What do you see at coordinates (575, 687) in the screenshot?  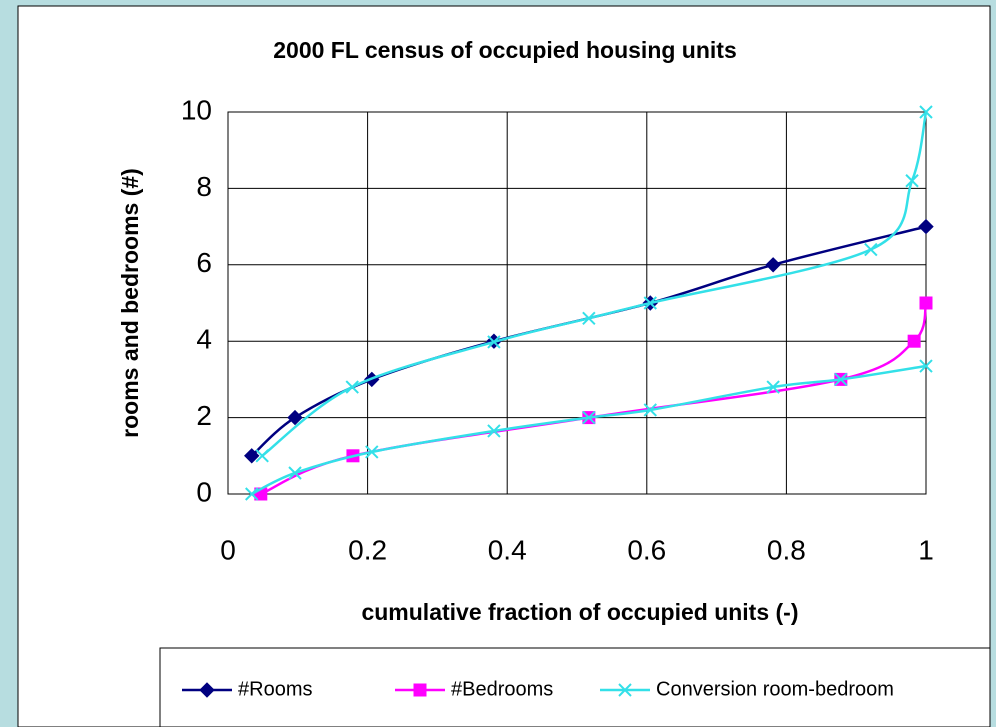 I see `legend` at bounding box center [575, 687].